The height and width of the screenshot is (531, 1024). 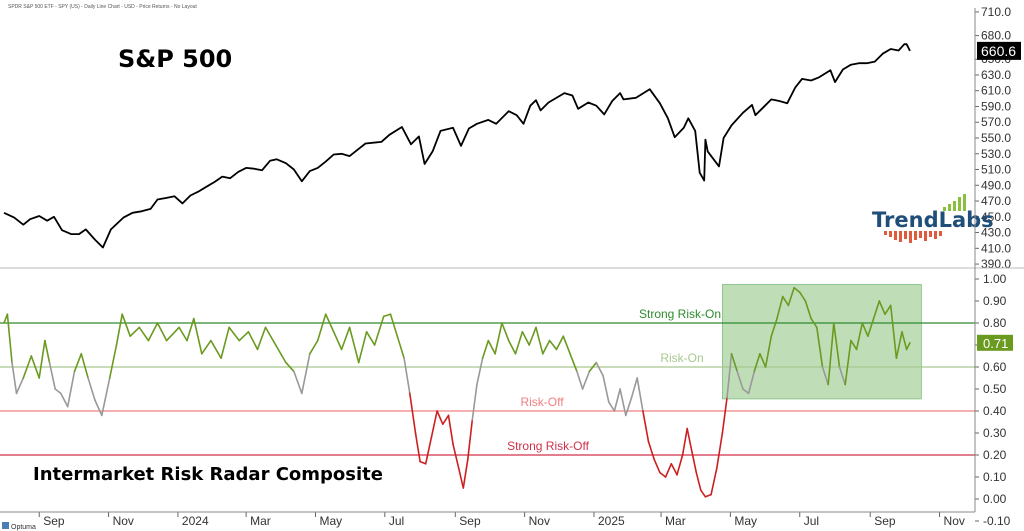 I want to click on sp500-y-tick-label: 680.0, so click(x=996, y=36).